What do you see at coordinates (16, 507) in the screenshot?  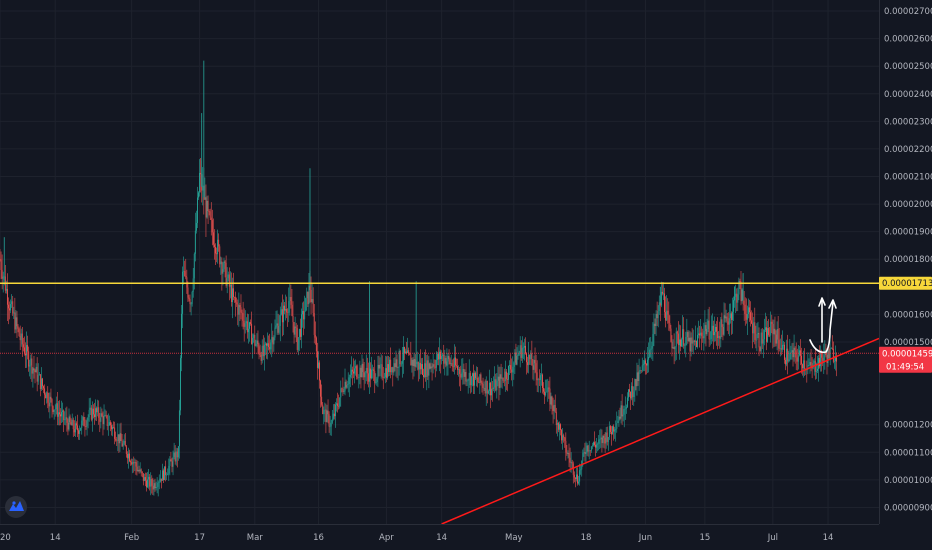 I see `tradingview-logo-icon` at bounding box center [16, 507].